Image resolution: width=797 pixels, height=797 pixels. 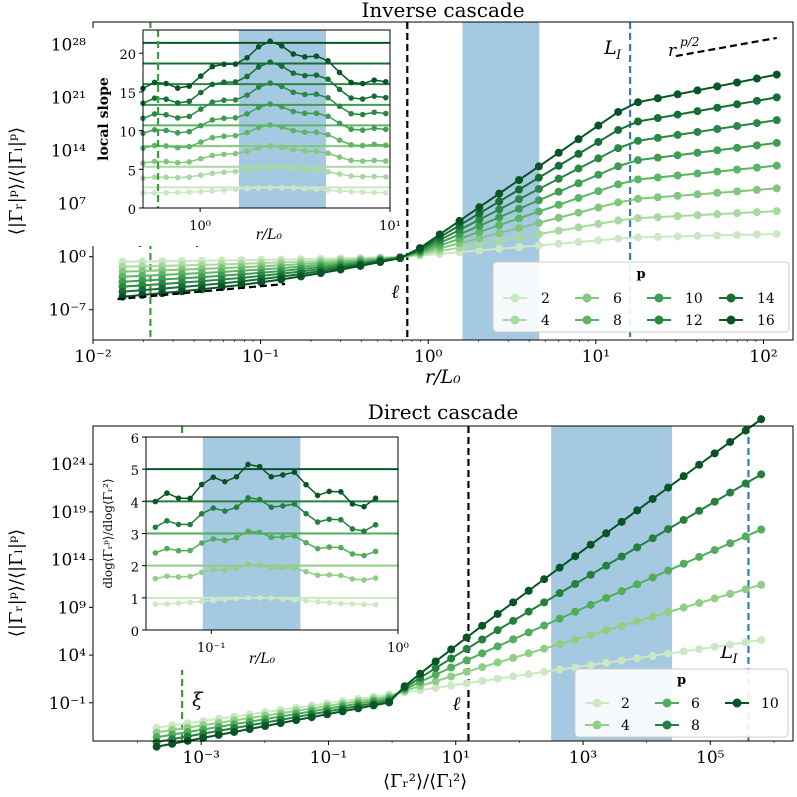 I want to click on top-guide-rp2-exp: p/2, so click(x=689, y=42).